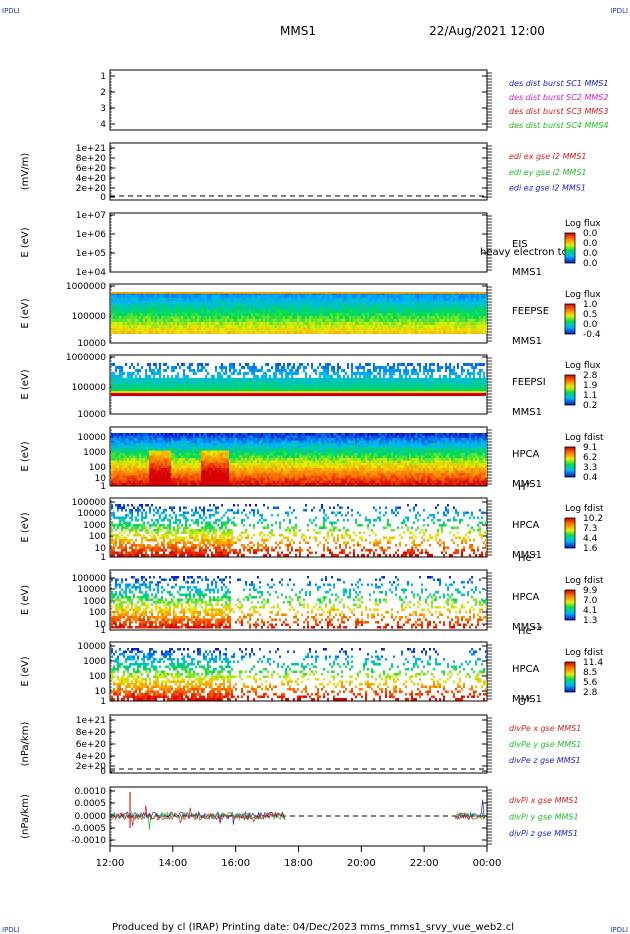 The width and height of the screenshot is (630, 934). What do you see at coordinates (558, 111) in the screenshot?
I see `legend-entry: des dist burst SC3 MMS3` at bounding box center [558, 111].